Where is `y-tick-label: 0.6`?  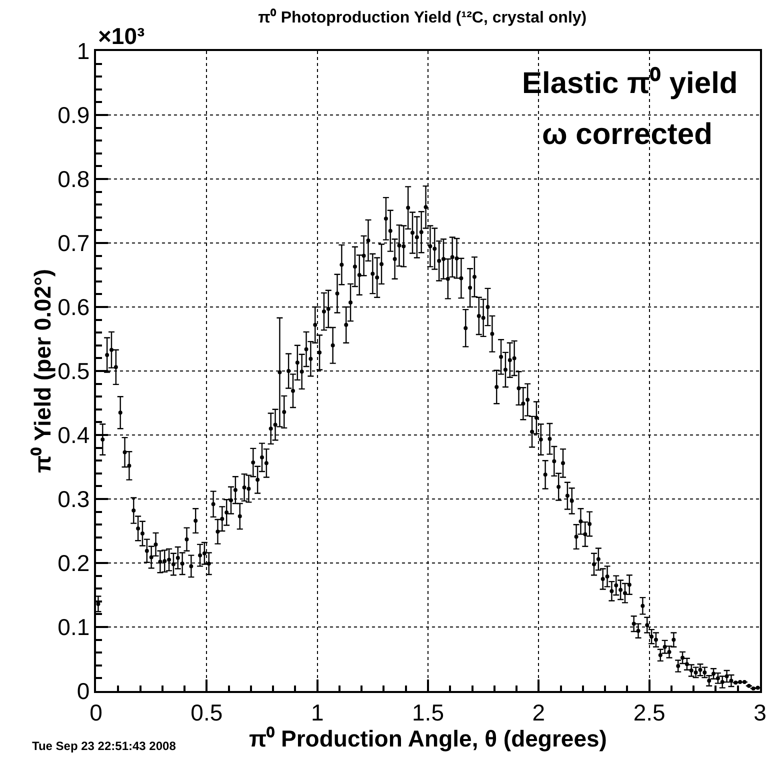
y-tick-label: 0.6 is located at coordinates (74, 307).